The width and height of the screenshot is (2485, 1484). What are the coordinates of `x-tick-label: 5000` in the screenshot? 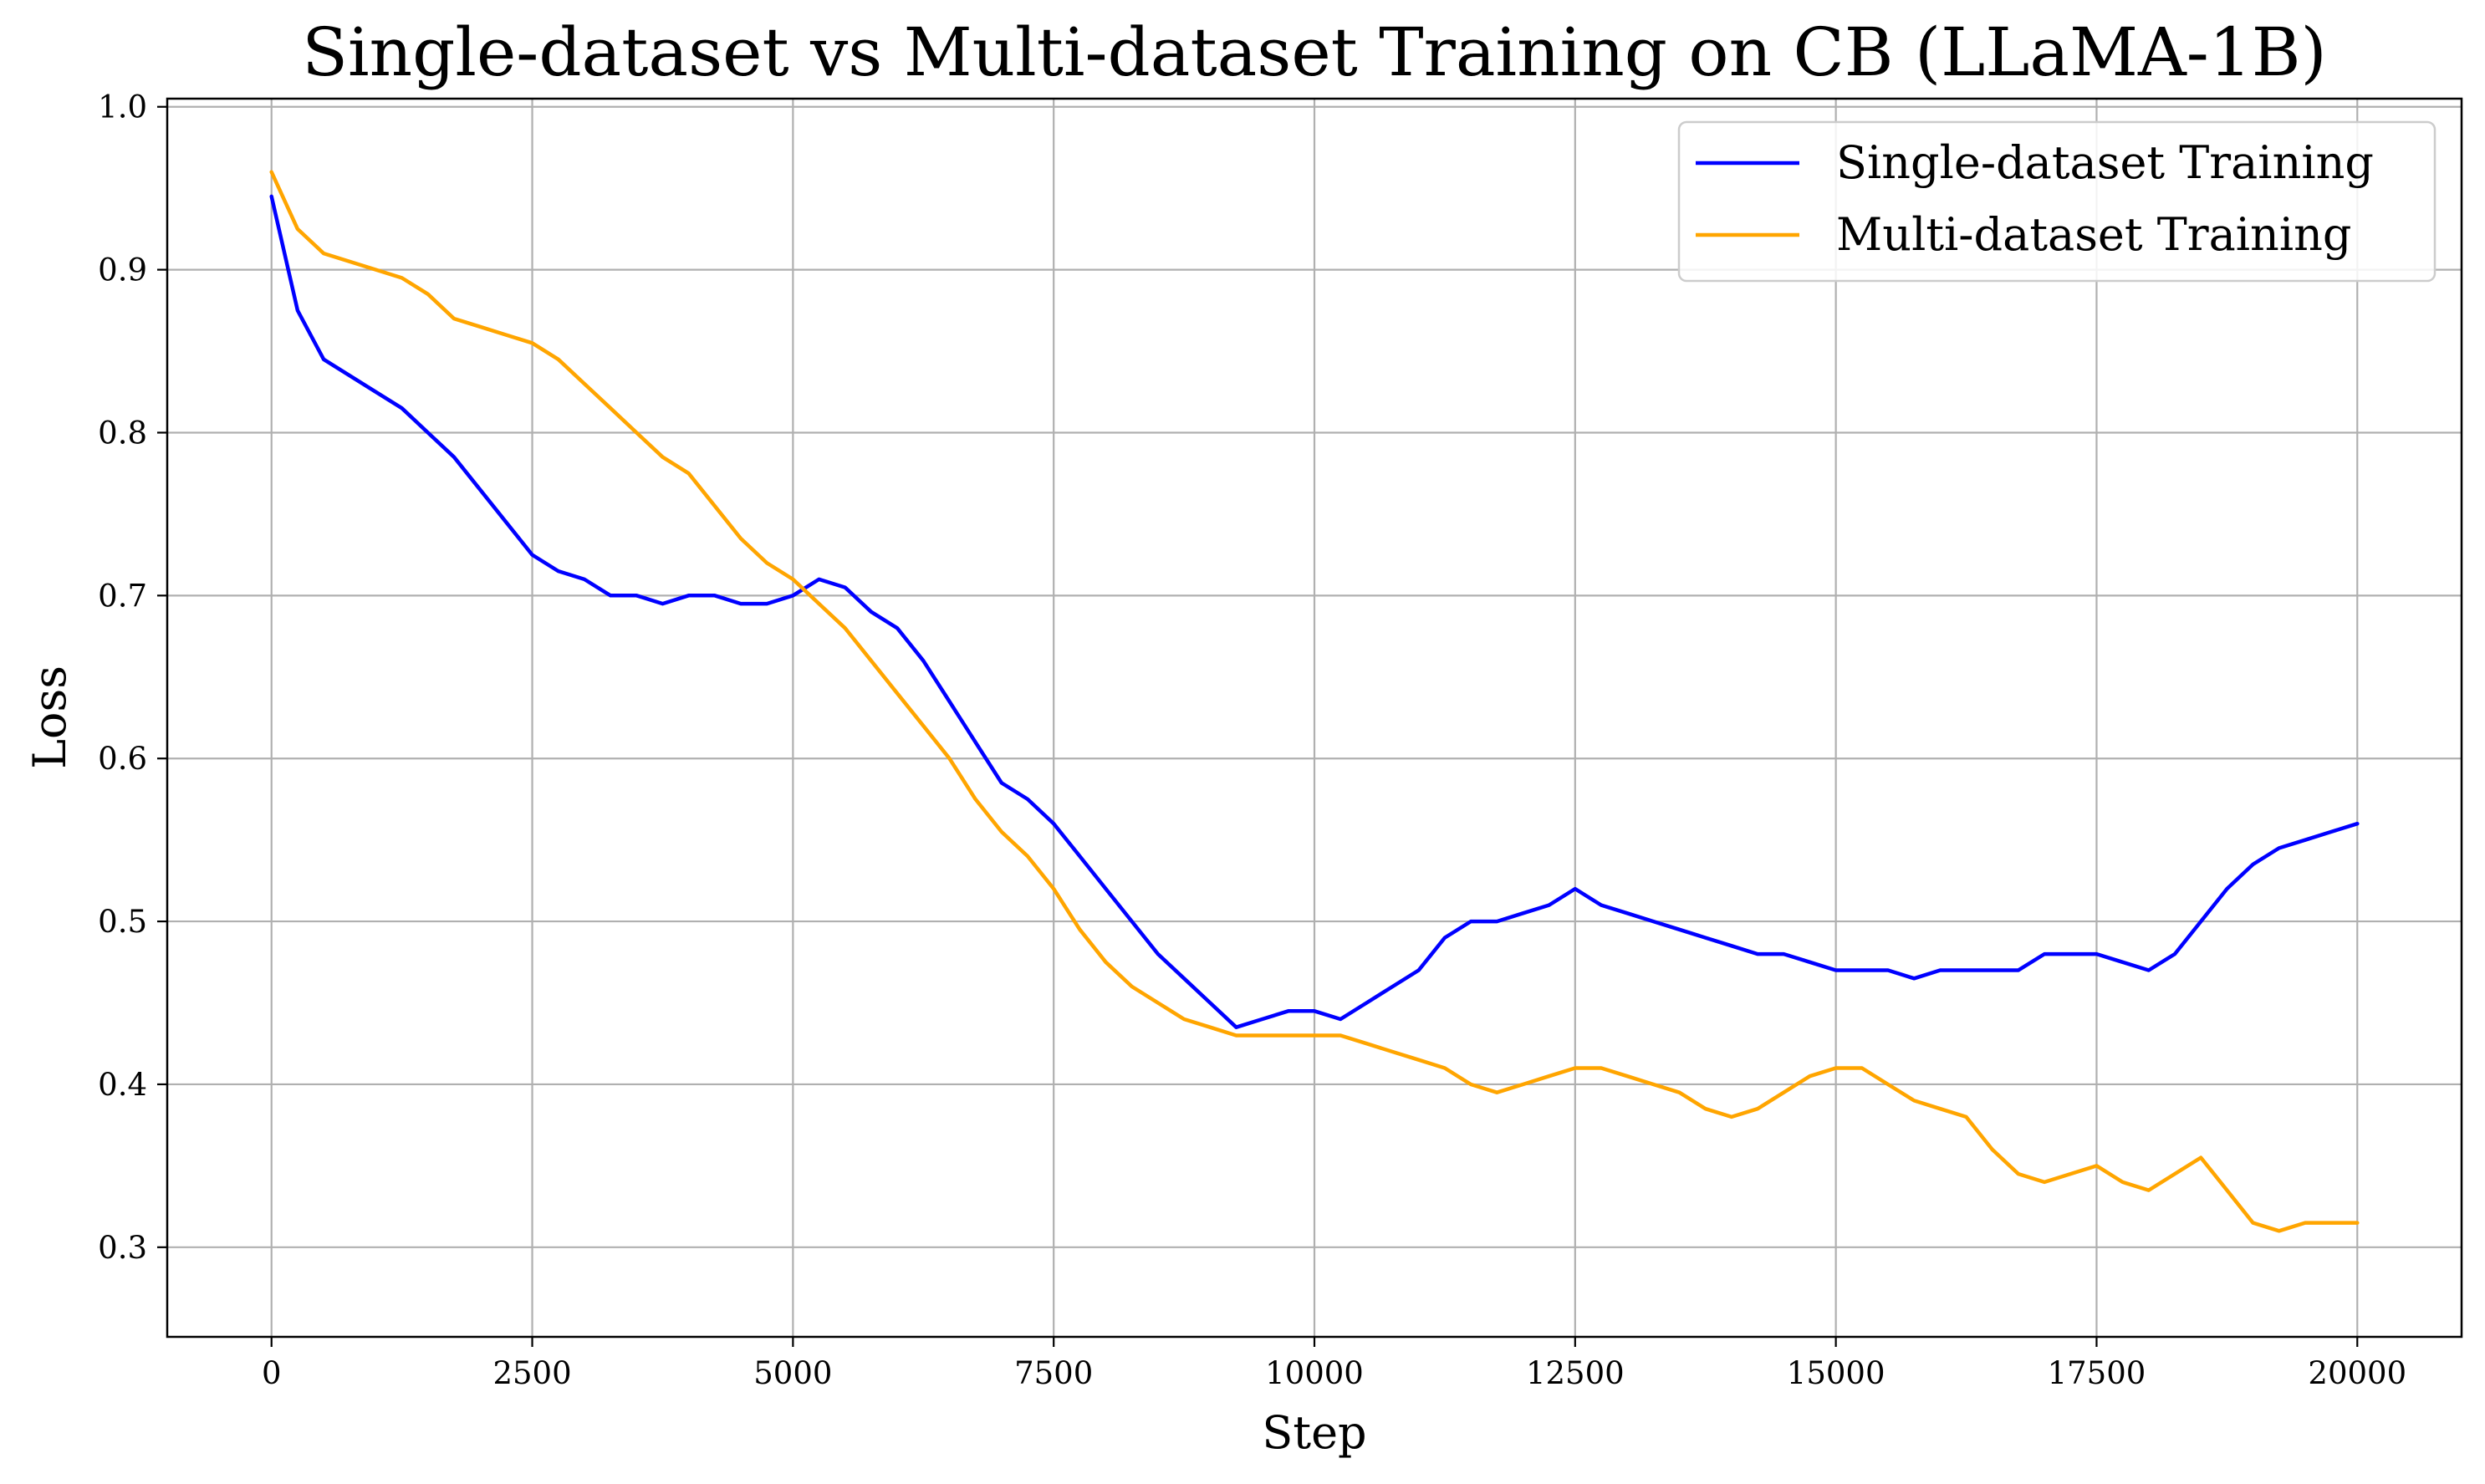 It's located at (792, 1373).